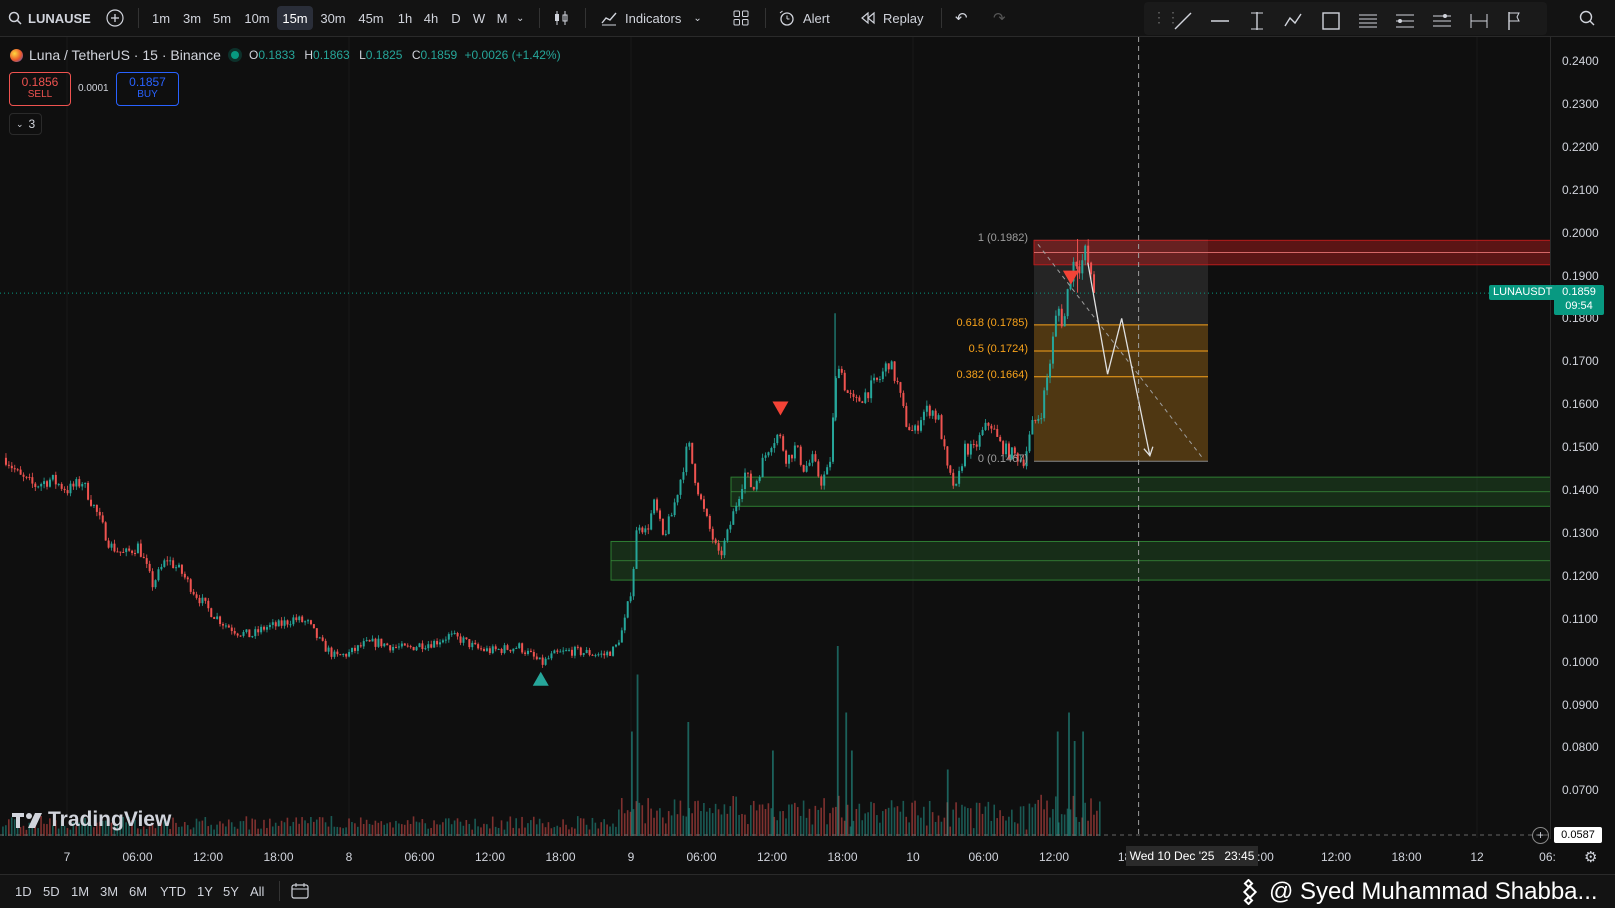  Describe the element at coordinates (295, 18) in the screenshot. I see `interval-15m: 15m` at that location.